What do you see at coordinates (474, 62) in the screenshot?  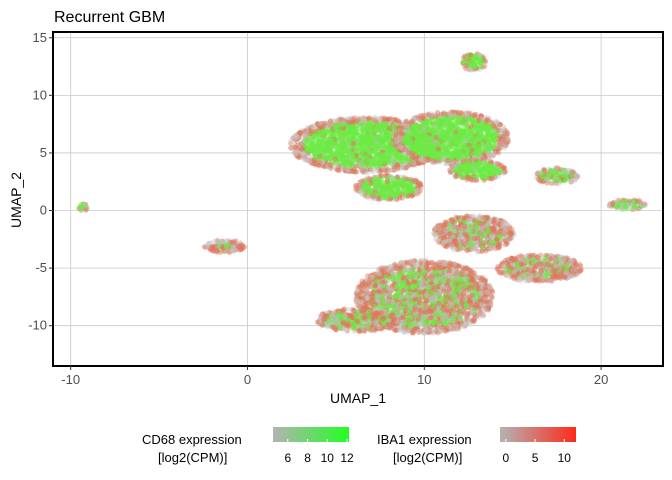 I see `cluster-small-top-right` at bounding box center [474, 62].